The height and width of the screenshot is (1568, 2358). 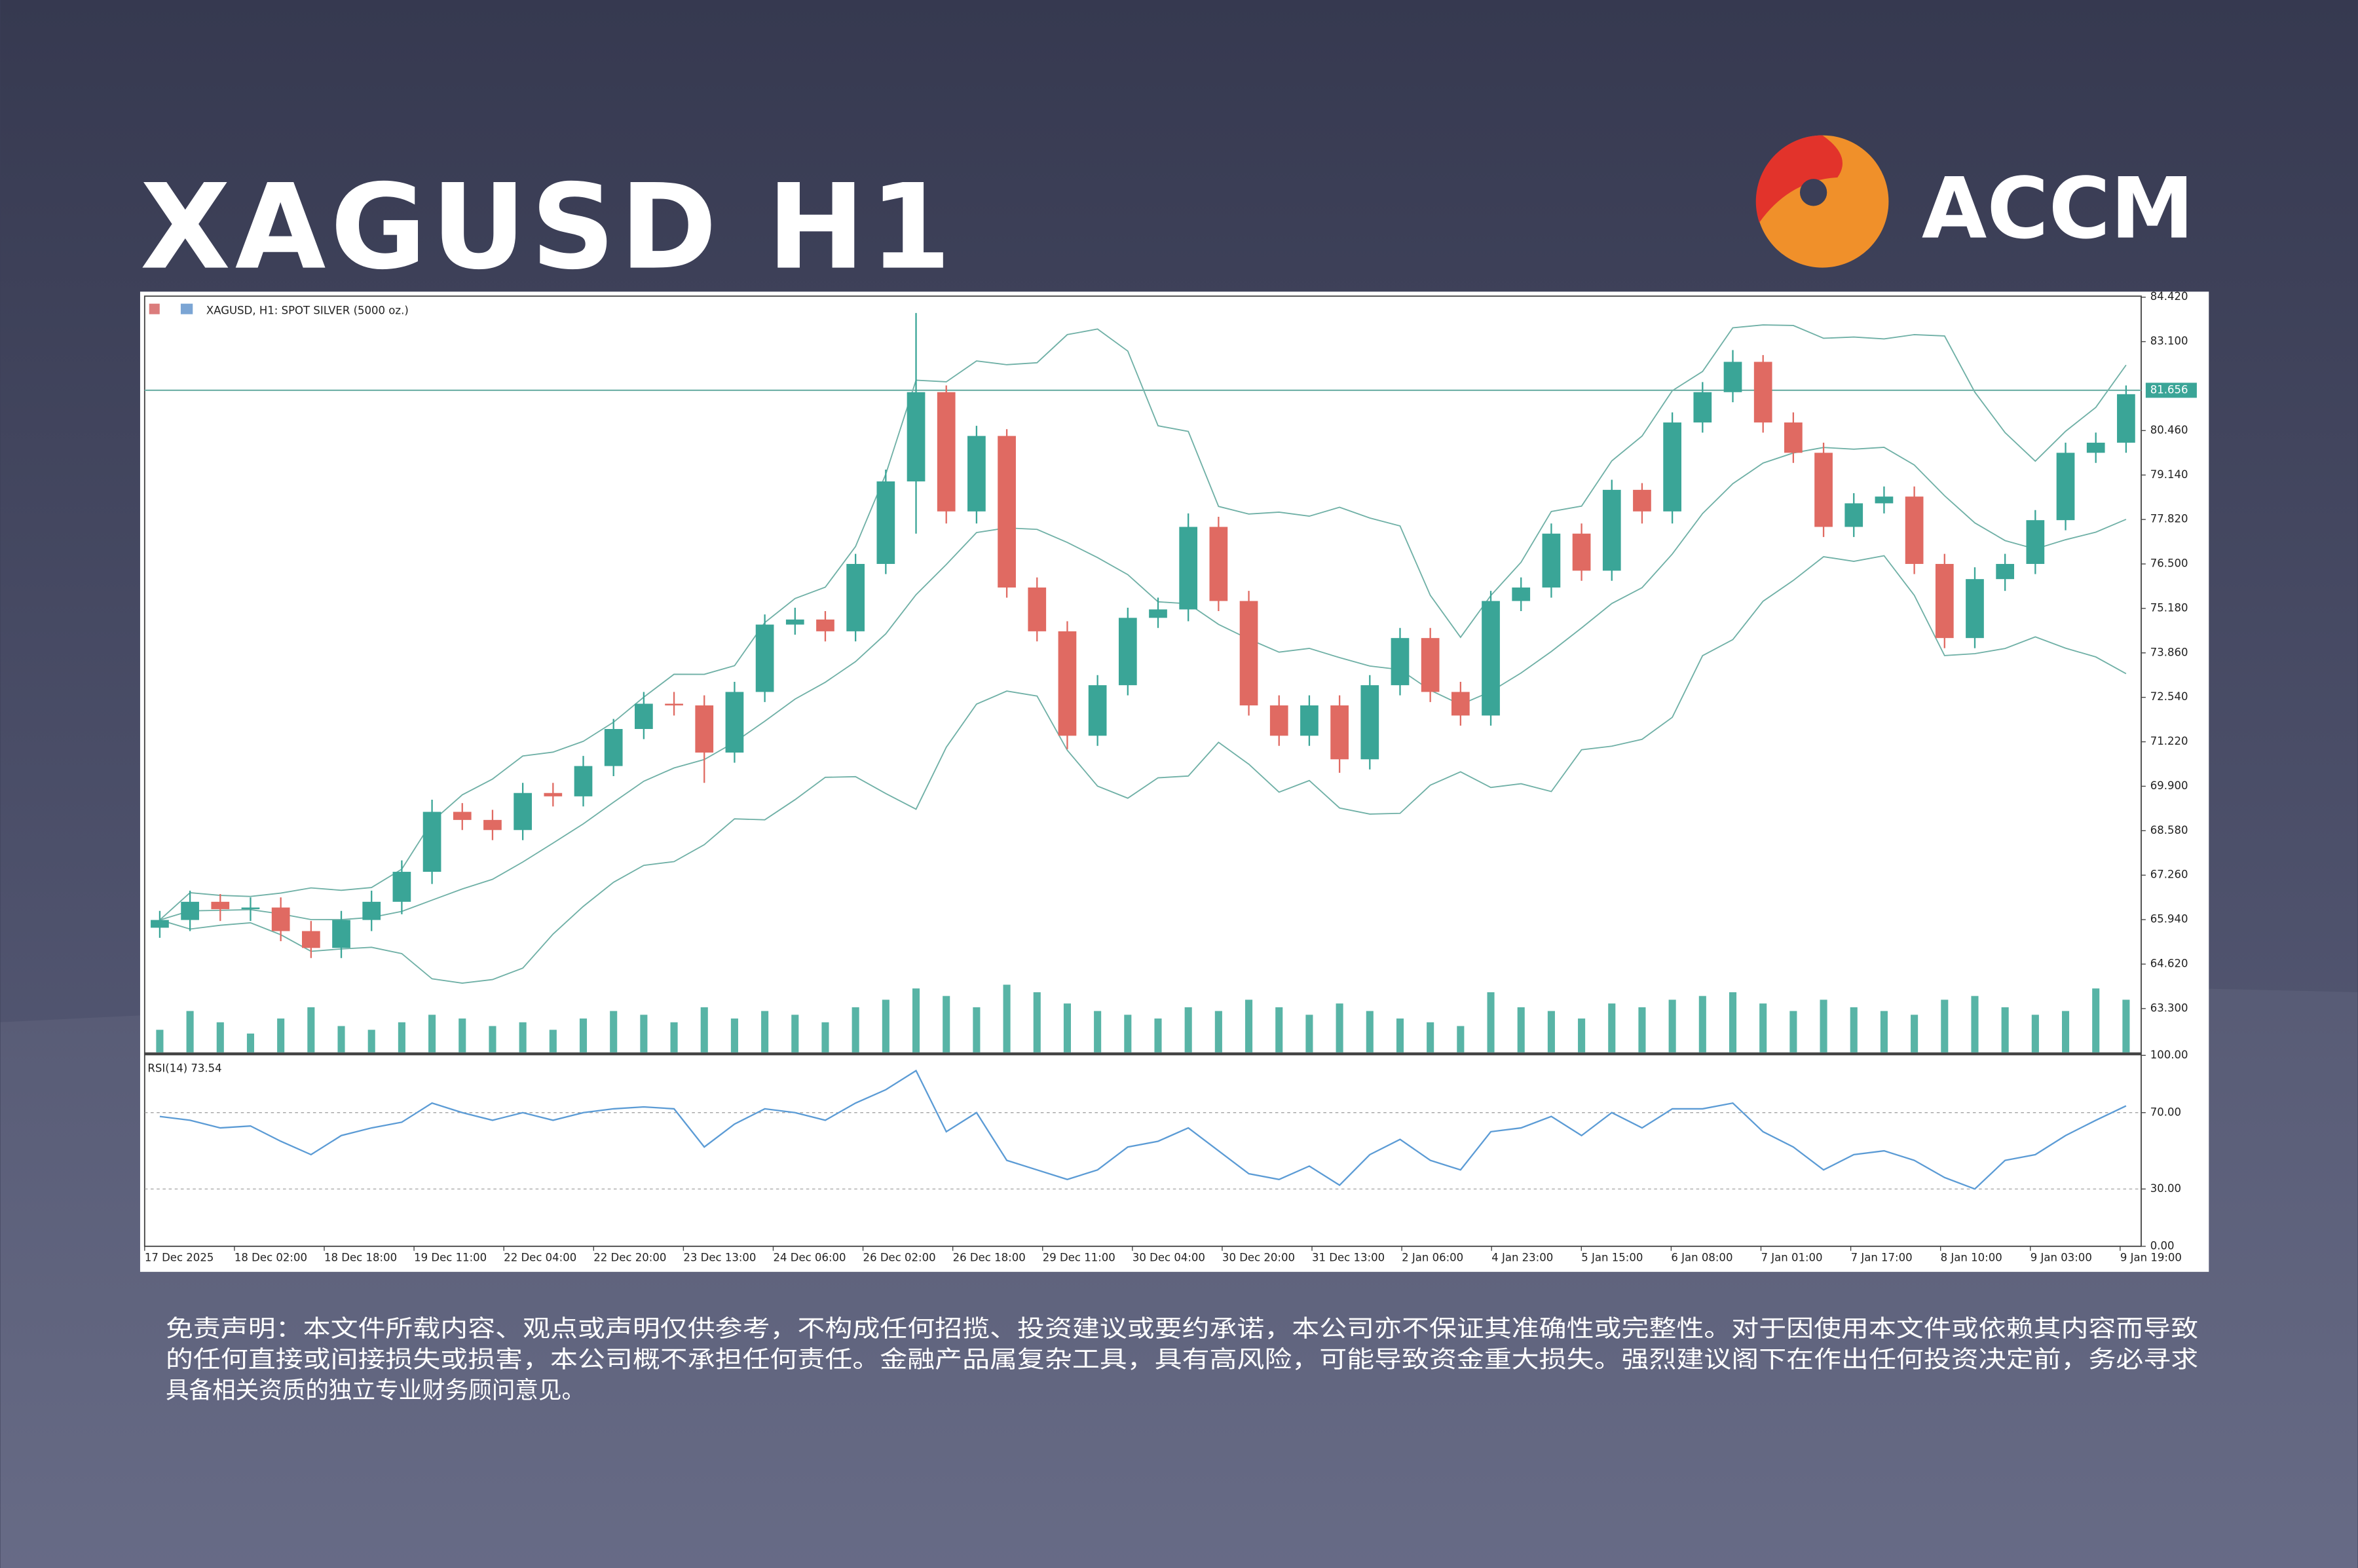 What do you see at coordinates (2165, 1112) in the screenshot?
I see `rsi-tick-label: 70.00` at bounding box center [2165, 1112].